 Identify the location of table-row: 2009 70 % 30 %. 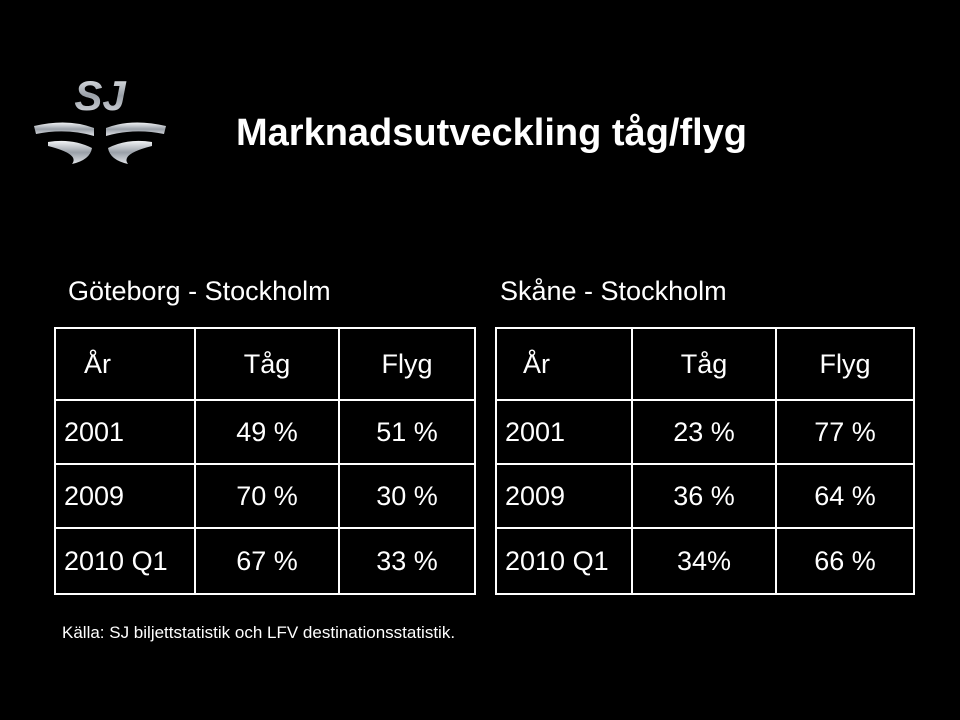
(265, 496).